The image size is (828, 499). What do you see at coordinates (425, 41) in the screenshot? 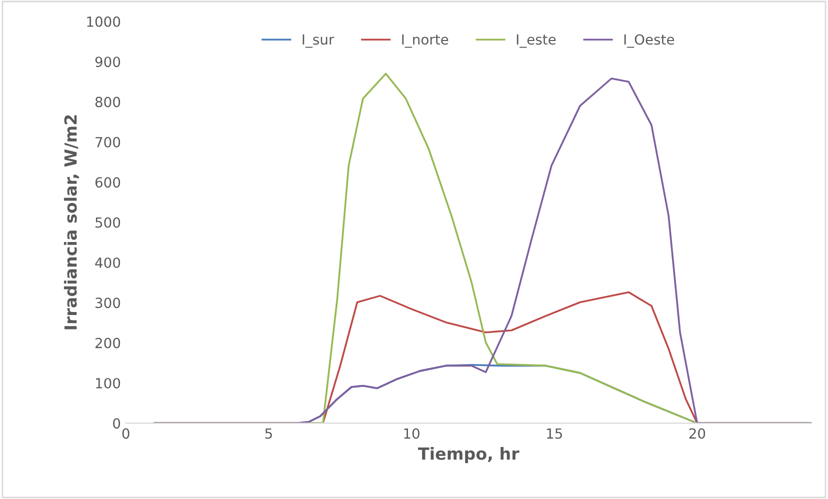
I see `legend-label: I_norte` at bounding box center [425, 41].